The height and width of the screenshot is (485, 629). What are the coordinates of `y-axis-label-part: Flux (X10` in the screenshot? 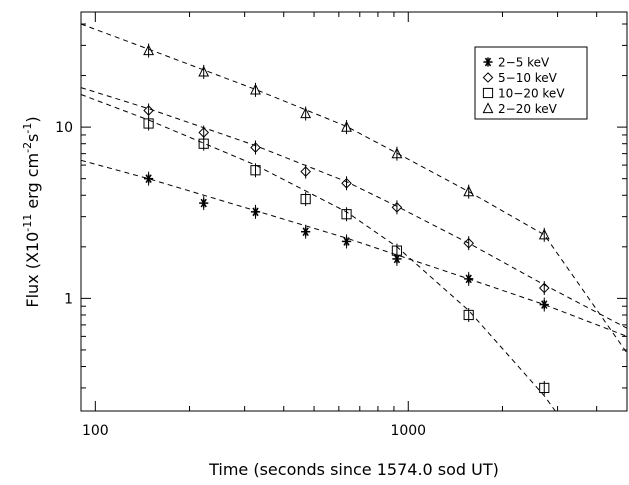 It's located at (32, 270).